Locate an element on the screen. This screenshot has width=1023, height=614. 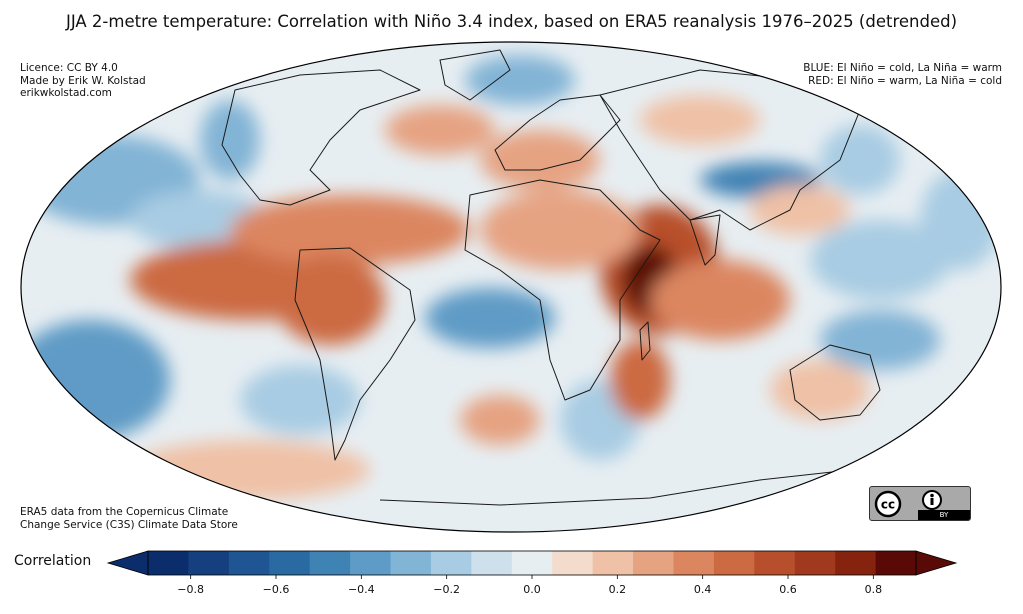
greenland-coast is located at coordinates (475, 75).